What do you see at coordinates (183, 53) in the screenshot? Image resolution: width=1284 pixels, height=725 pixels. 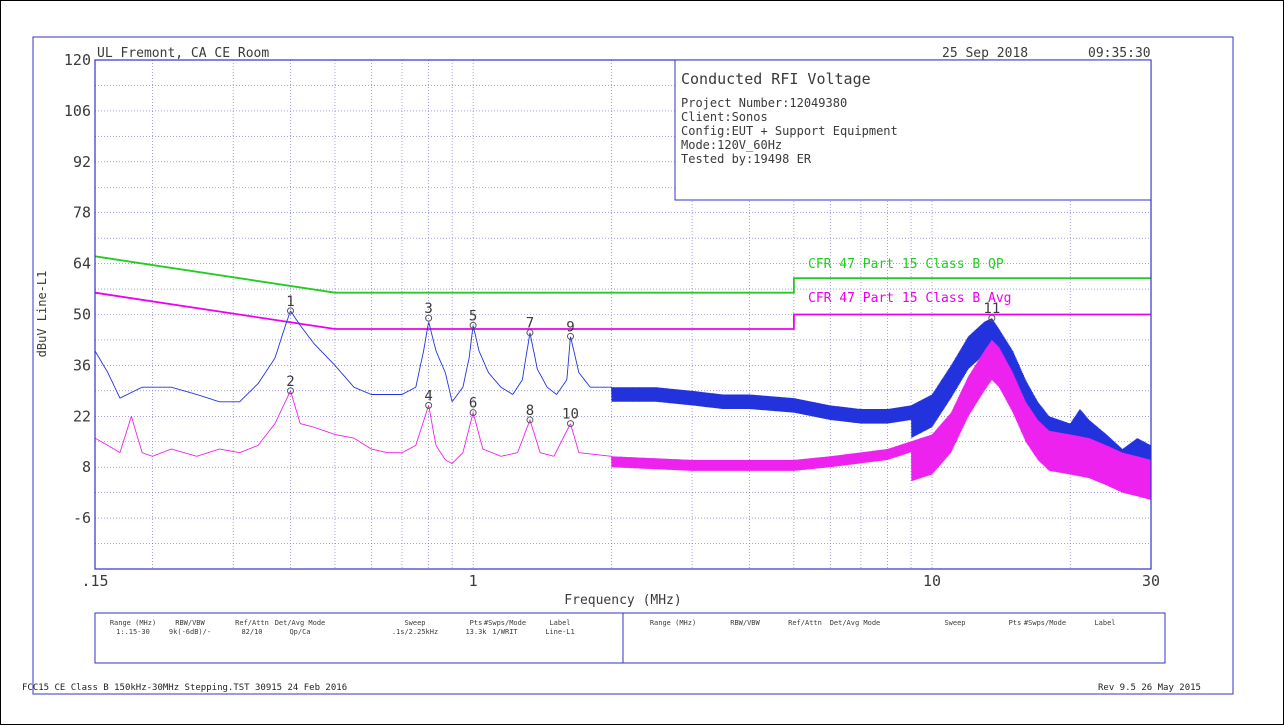 I see `site-label: UL Fremont, CA CE Room` at bounding box center [183, 53].